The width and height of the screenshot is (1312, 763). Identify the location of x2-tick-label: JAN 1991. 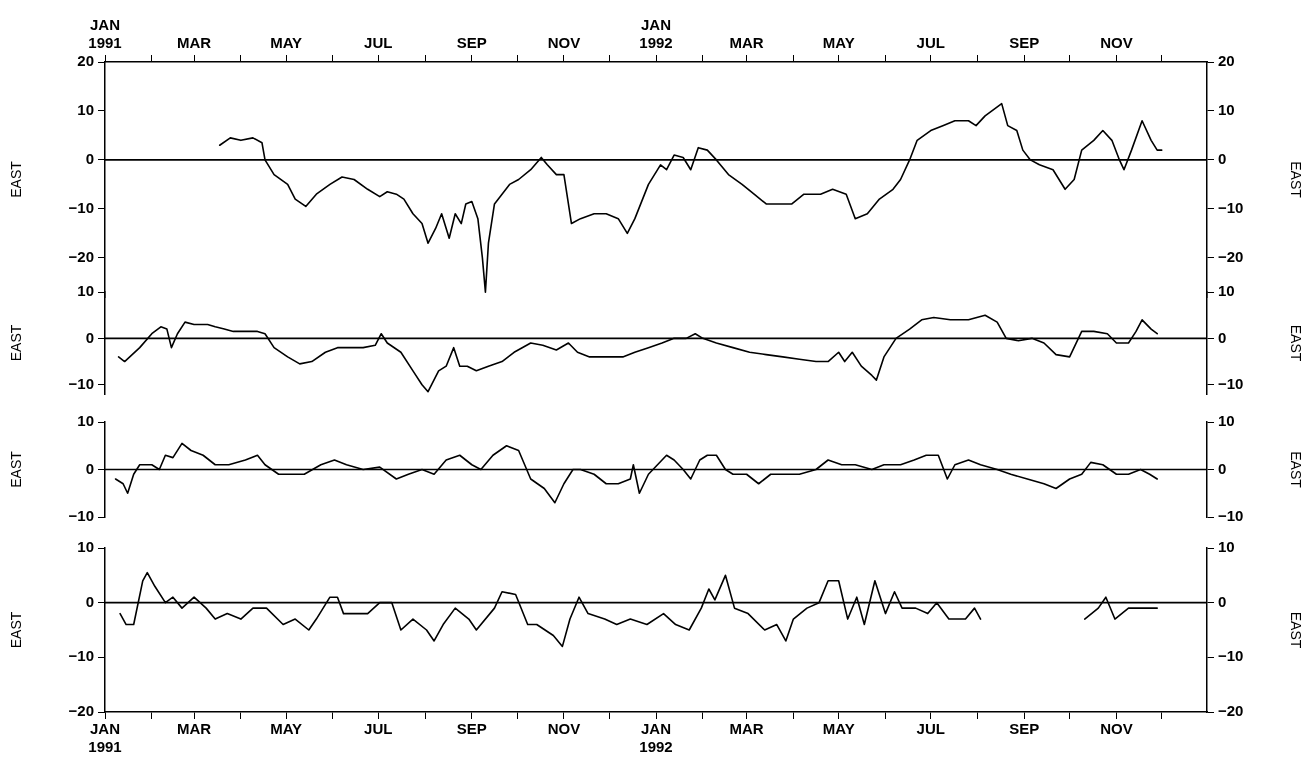
(105, 34).